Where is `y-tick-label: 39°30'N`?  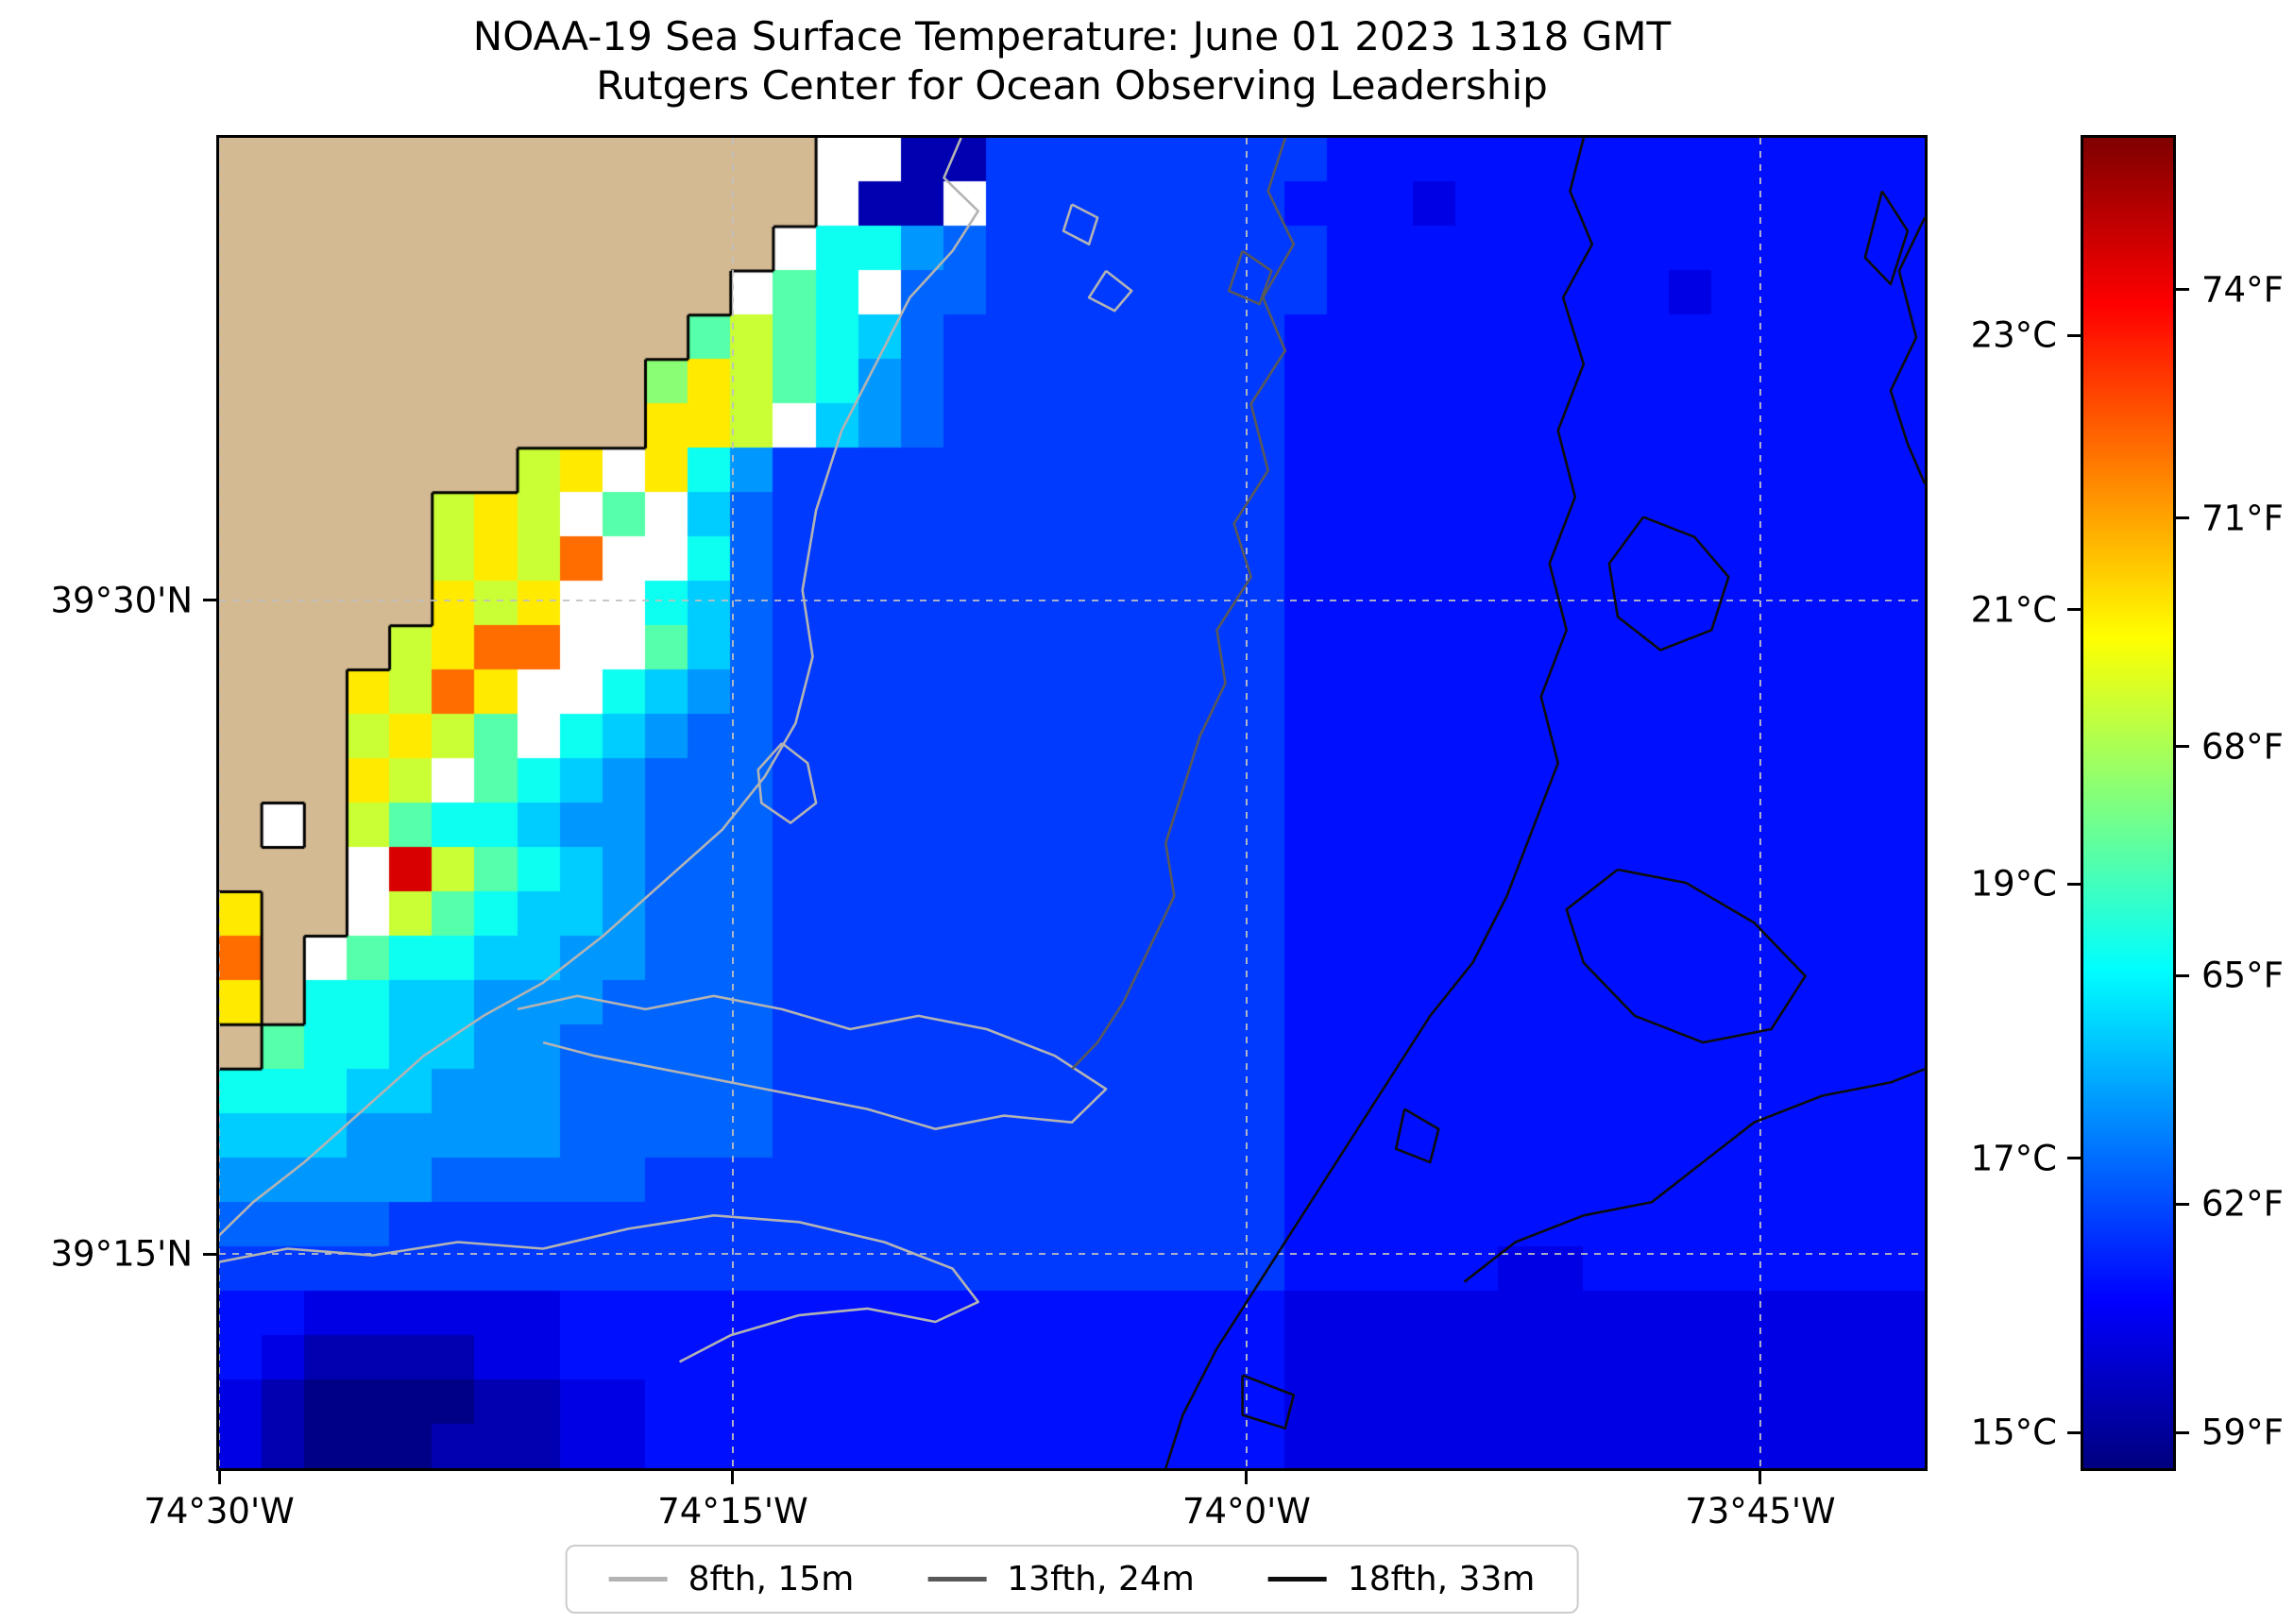 y-tick-label: 39°30'N is located at coordinates (121, 600).